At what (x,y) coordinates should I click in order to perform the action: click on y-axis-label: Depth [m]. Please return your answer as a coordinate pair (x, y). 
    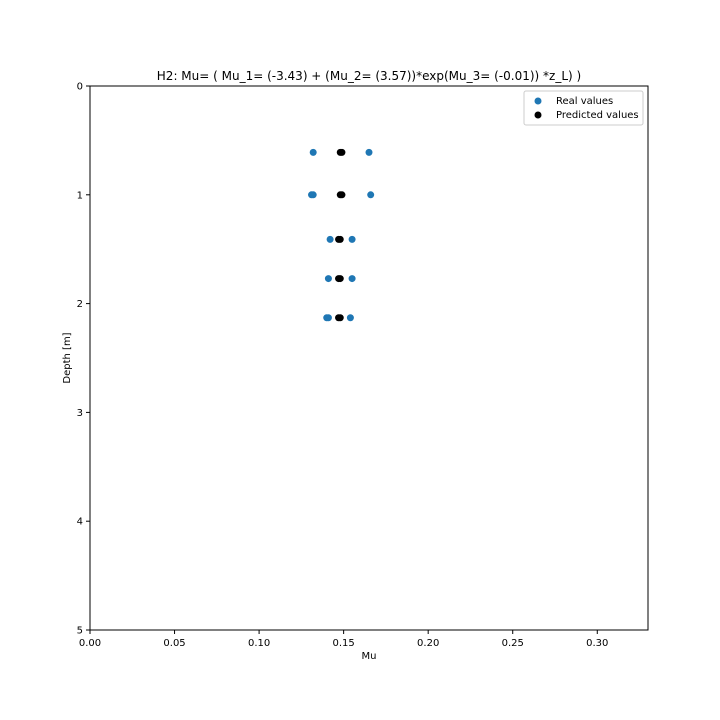
    Looking at the image, I should click on (67, 357).